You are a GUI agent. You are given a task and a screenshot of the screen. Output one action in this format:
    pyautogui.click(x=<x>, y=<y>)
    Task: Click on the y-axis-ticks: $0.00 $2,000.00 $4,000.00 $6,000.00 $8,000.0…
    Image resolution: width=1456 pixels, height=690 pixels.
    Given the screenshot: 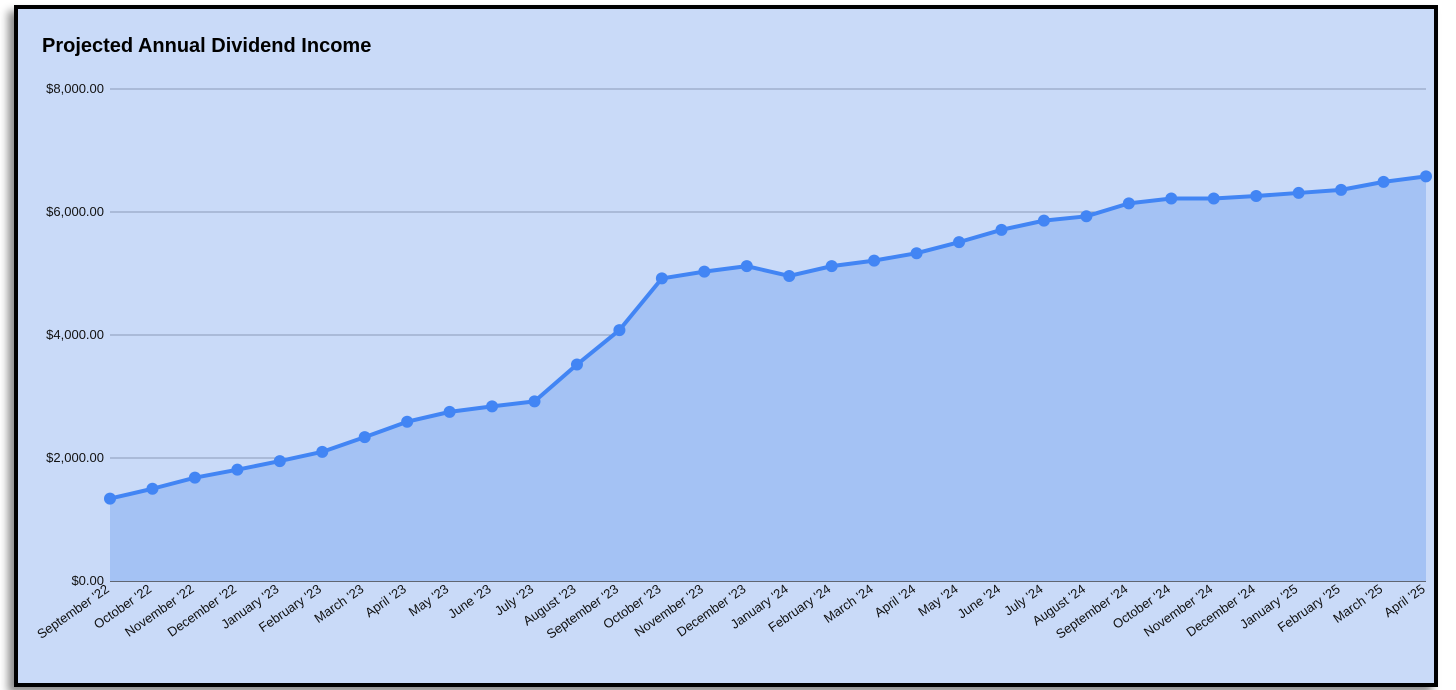 What is the action you would take?
    pyautogui.click(x=75, y=334)
    